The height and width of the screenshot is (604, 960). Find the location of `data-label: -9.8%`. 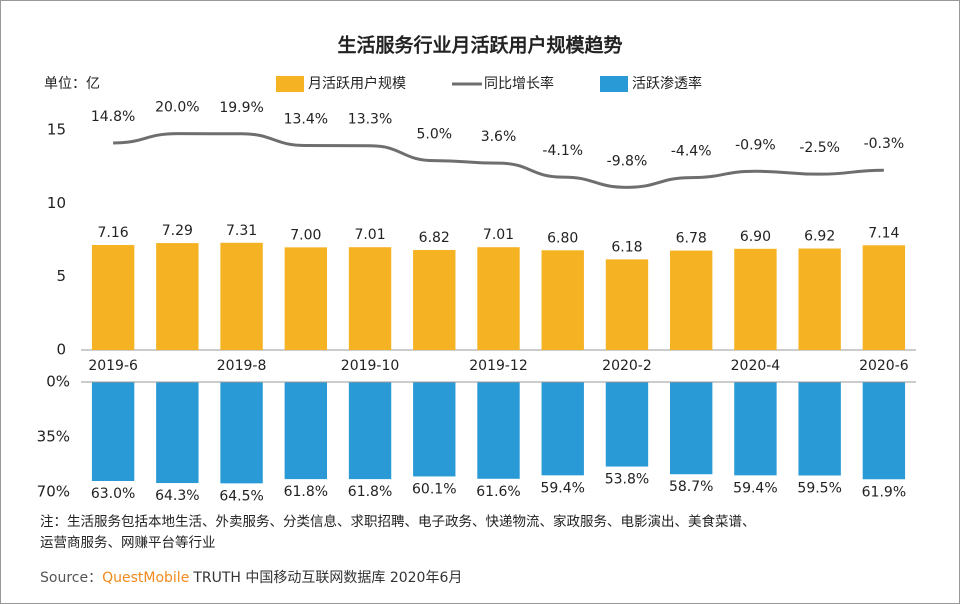

data-label: -9.8% is located at coordinates (627, 161).